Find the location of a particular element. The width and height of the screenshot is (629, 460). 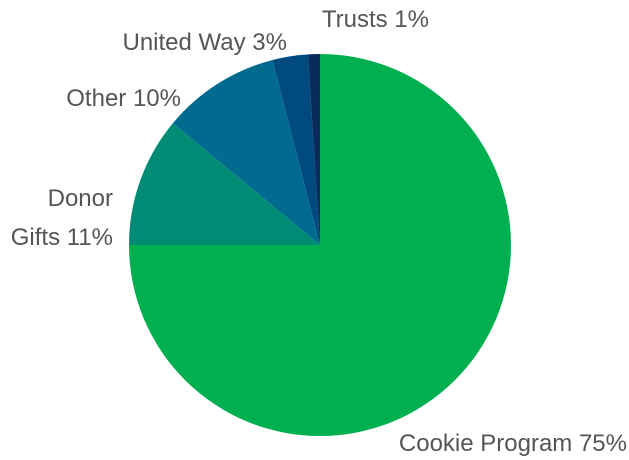

slice-label-trusts: Trusts 1% is located at coordinates (375, 19).